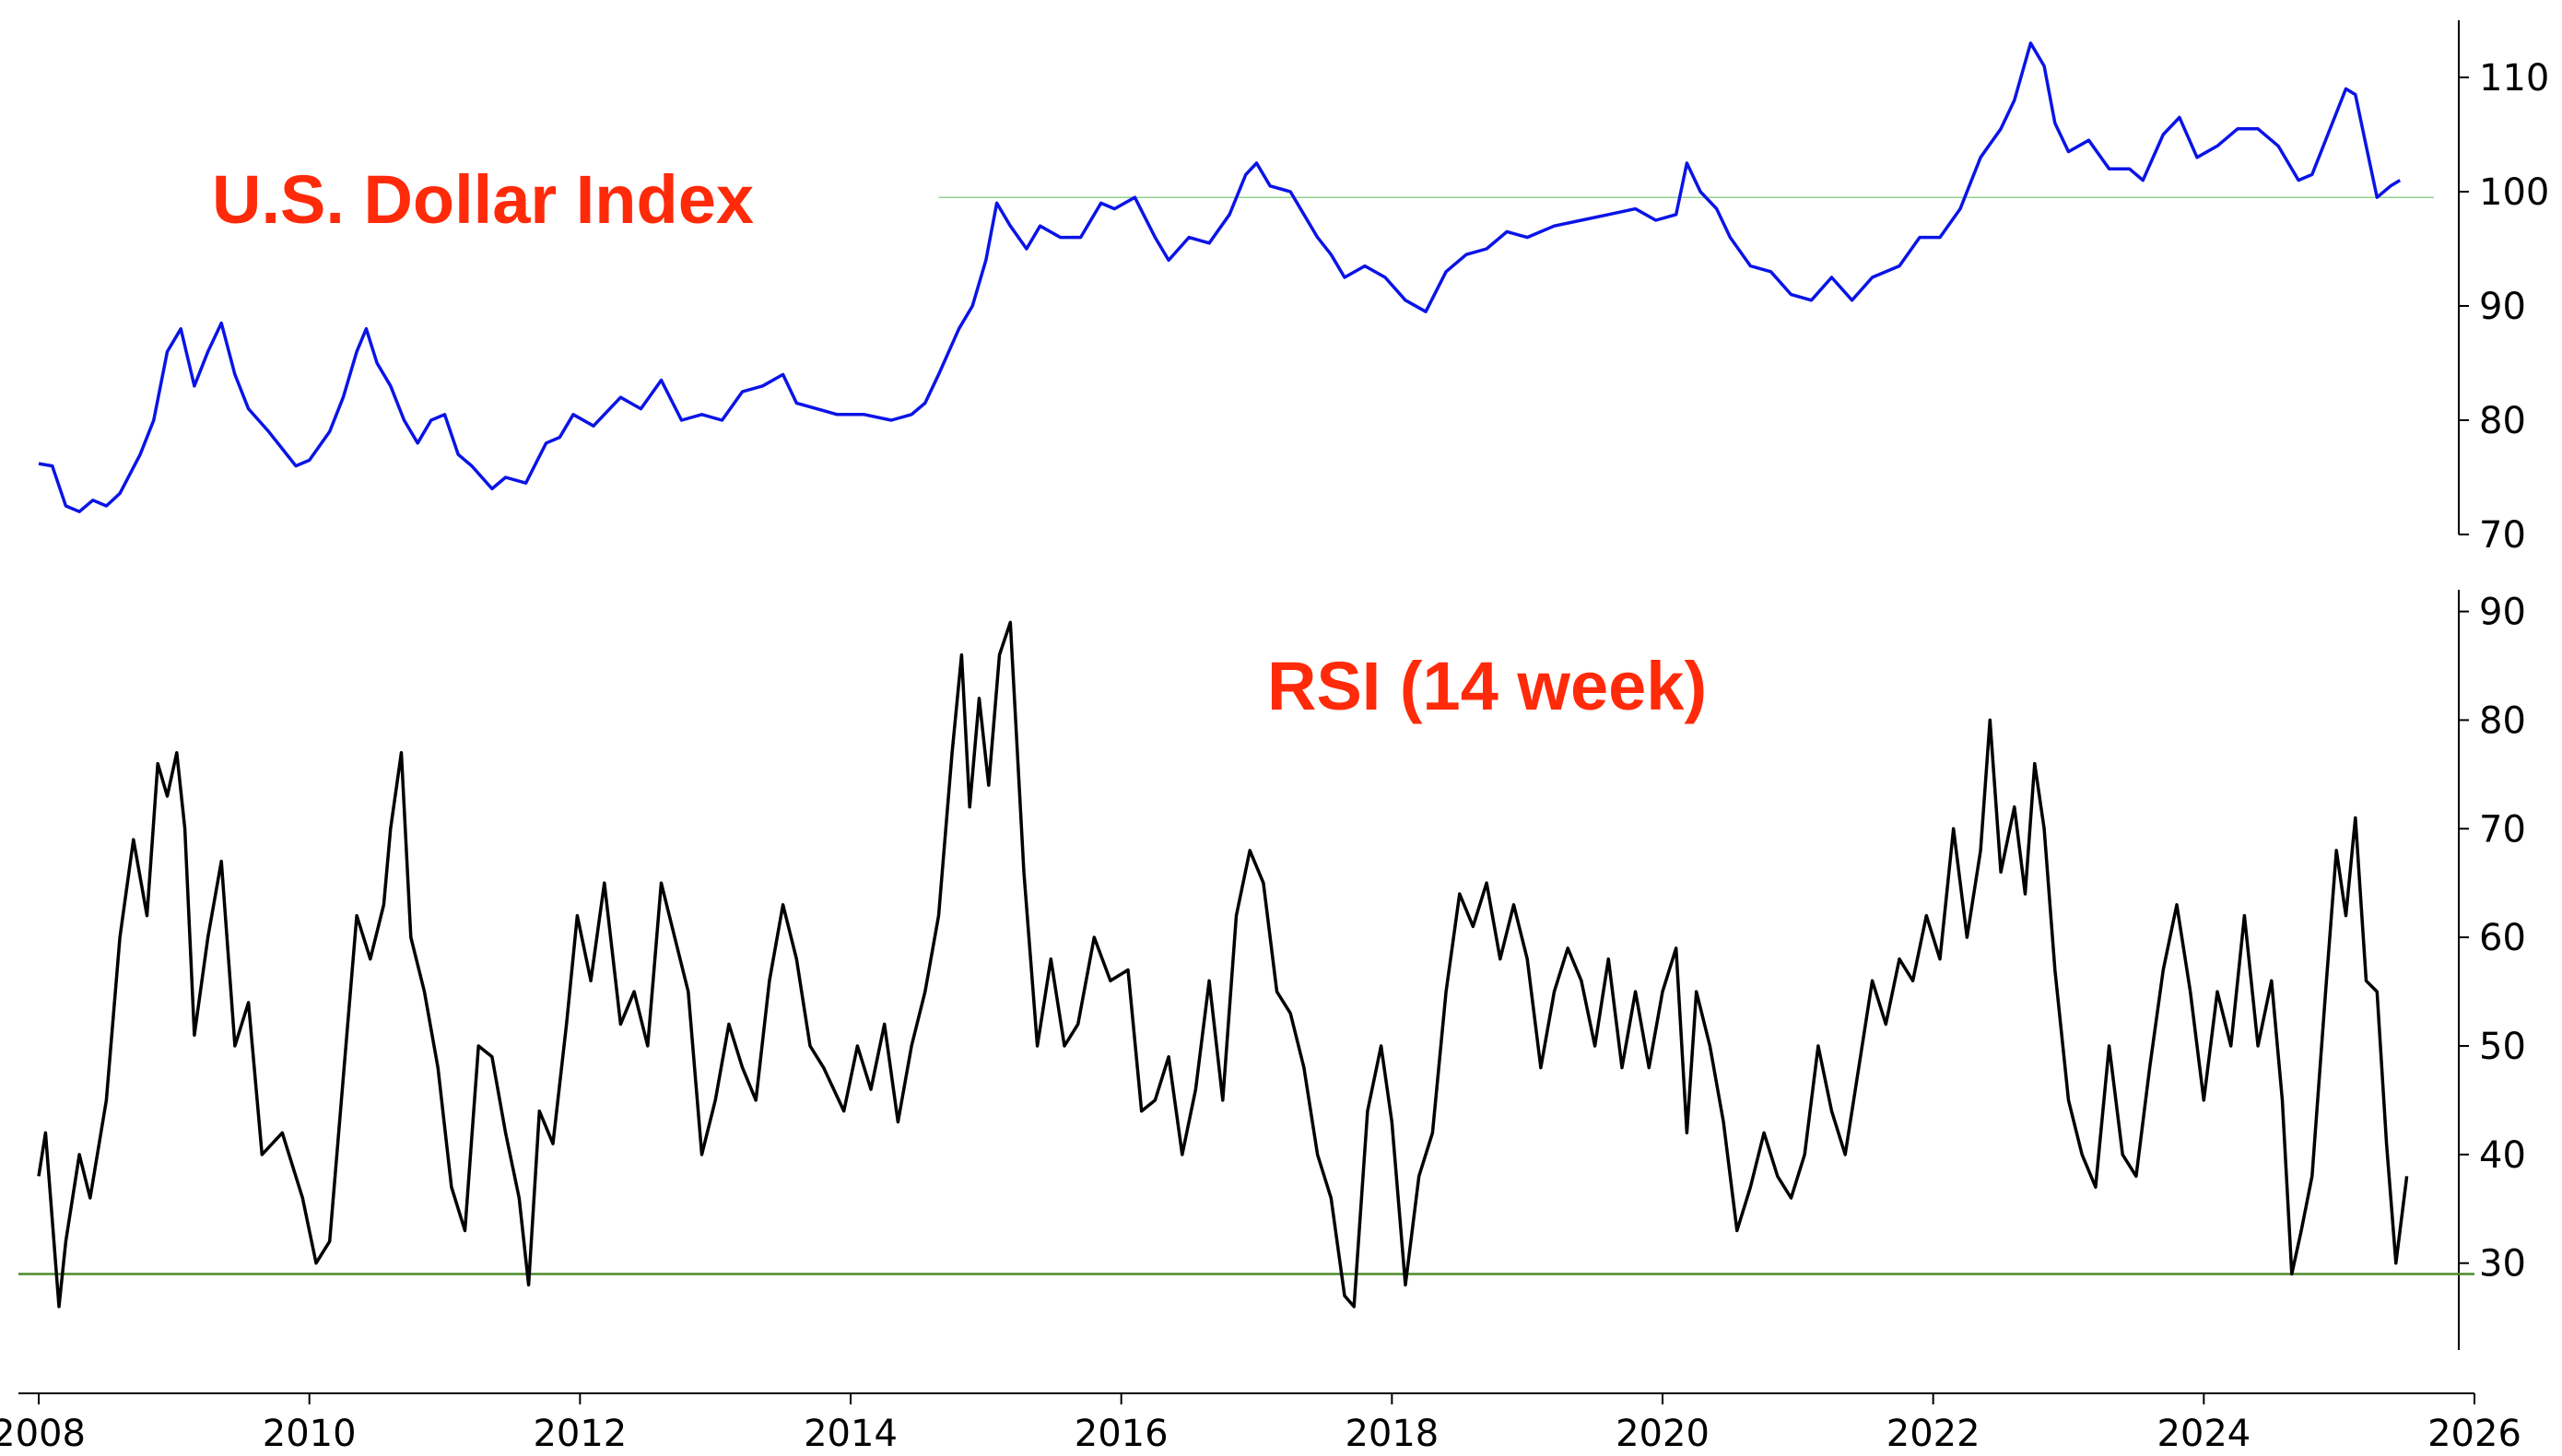 The width and height of the screenshot is (2562, 1456). What do you see at coordinates (1392, 1434) in the screenshot?
I see `x-tick-label: 2018` at bounding box center [1392, 1434].